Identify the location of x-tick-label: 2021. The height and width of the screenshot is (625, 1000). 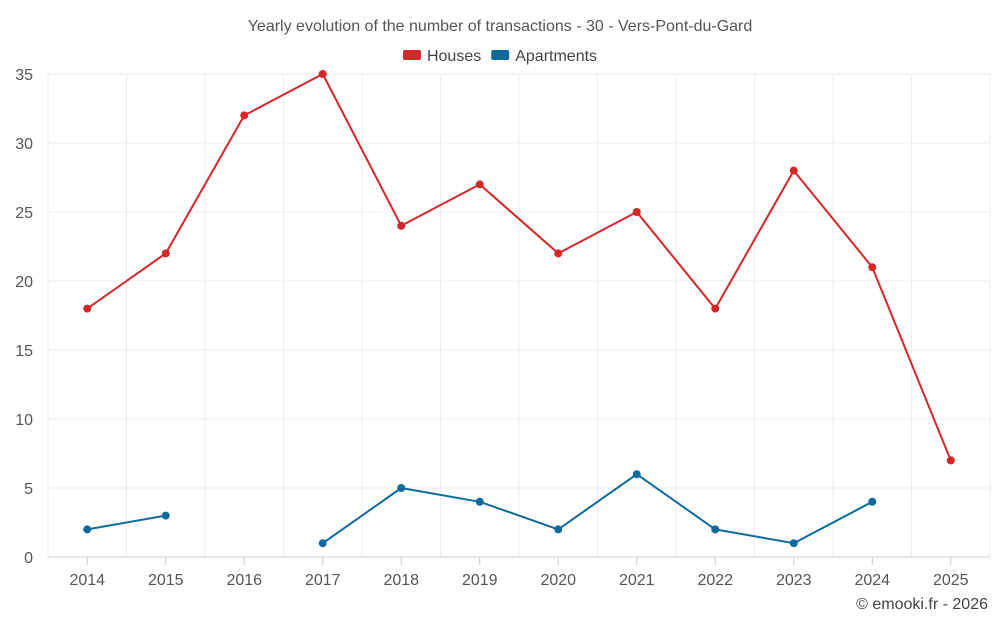
(637, 580).